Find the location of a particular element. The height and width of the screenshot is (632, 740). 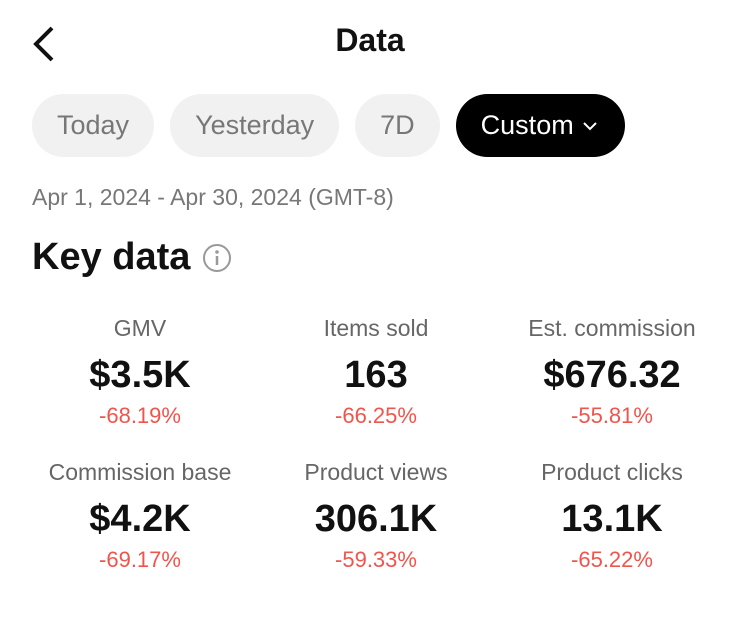

tab: Today is located at coordinates (93, 125).